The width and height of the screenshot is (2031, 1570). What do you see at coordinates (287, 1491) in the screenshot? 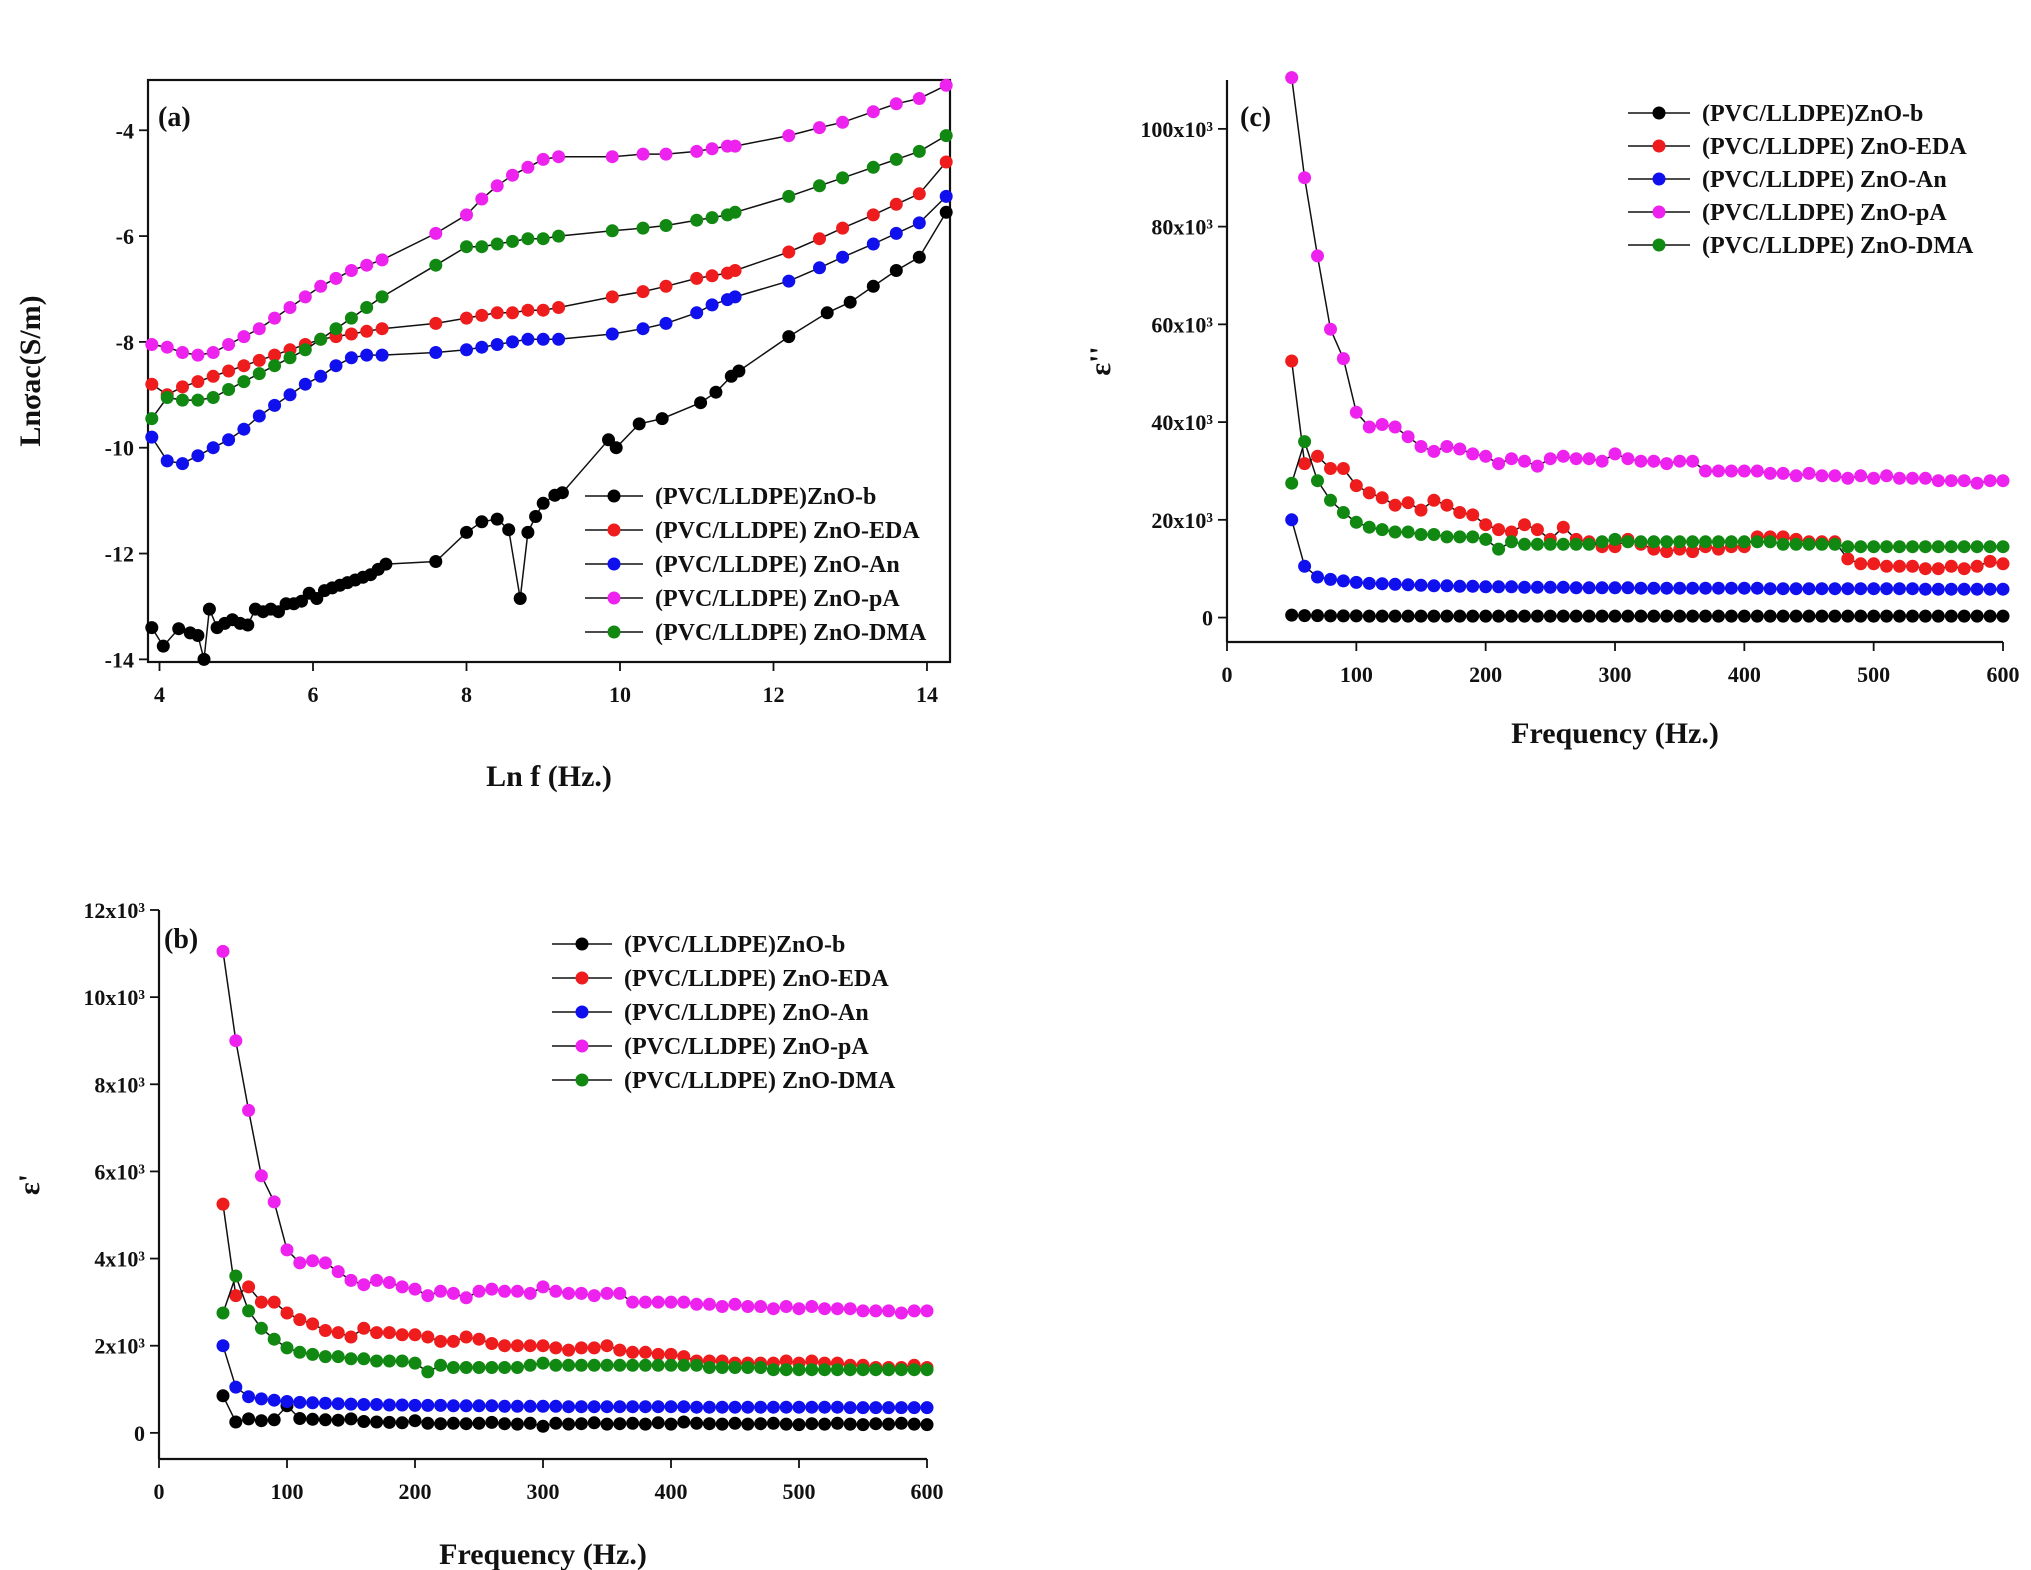
I see `x-tick-label: 100` at bounding box center [287, 1491].